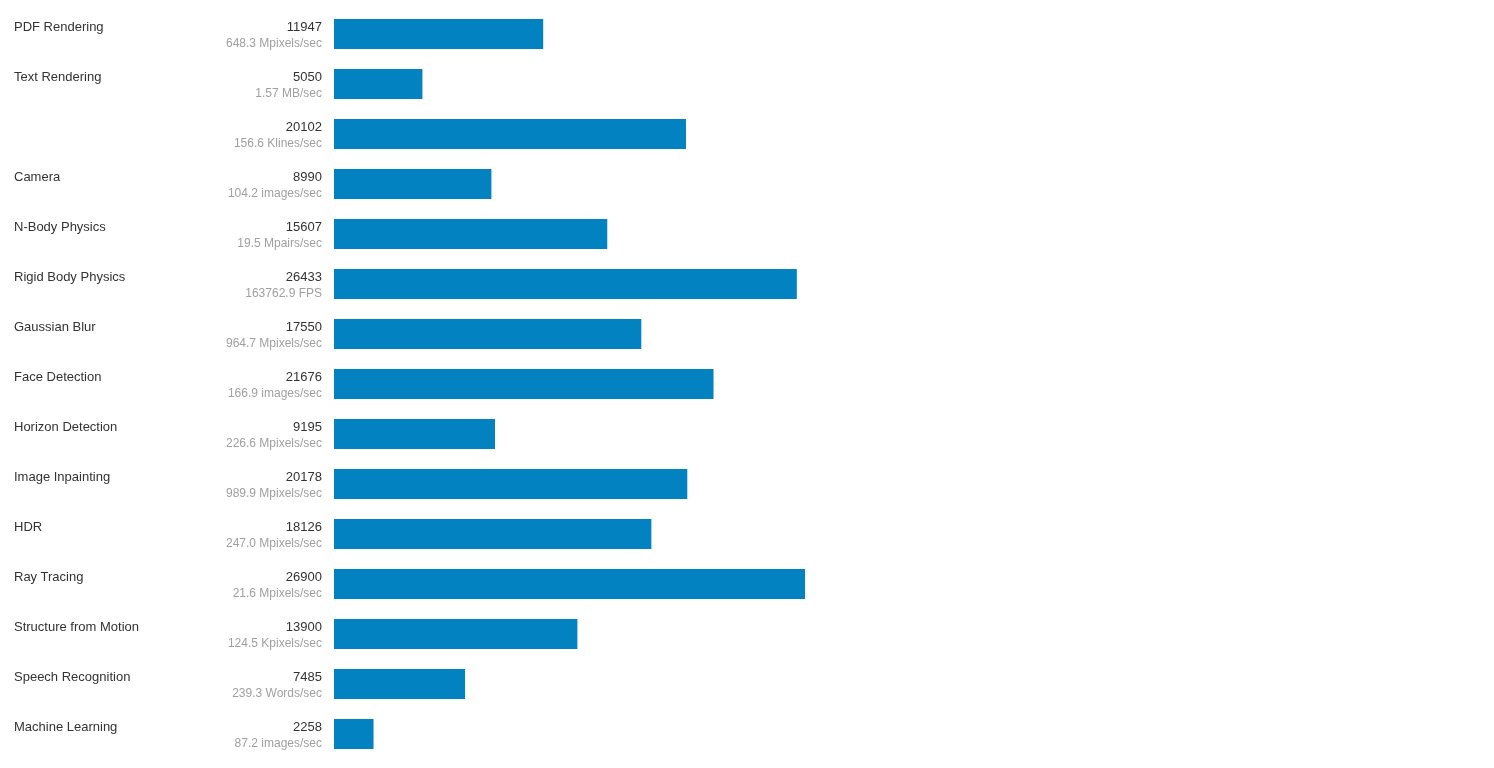 The image size is (1494, 768). Describe the element at coordinates (277, 593) in the screenshot. I see `text: 21.6 Mpixels/sec` at that location.